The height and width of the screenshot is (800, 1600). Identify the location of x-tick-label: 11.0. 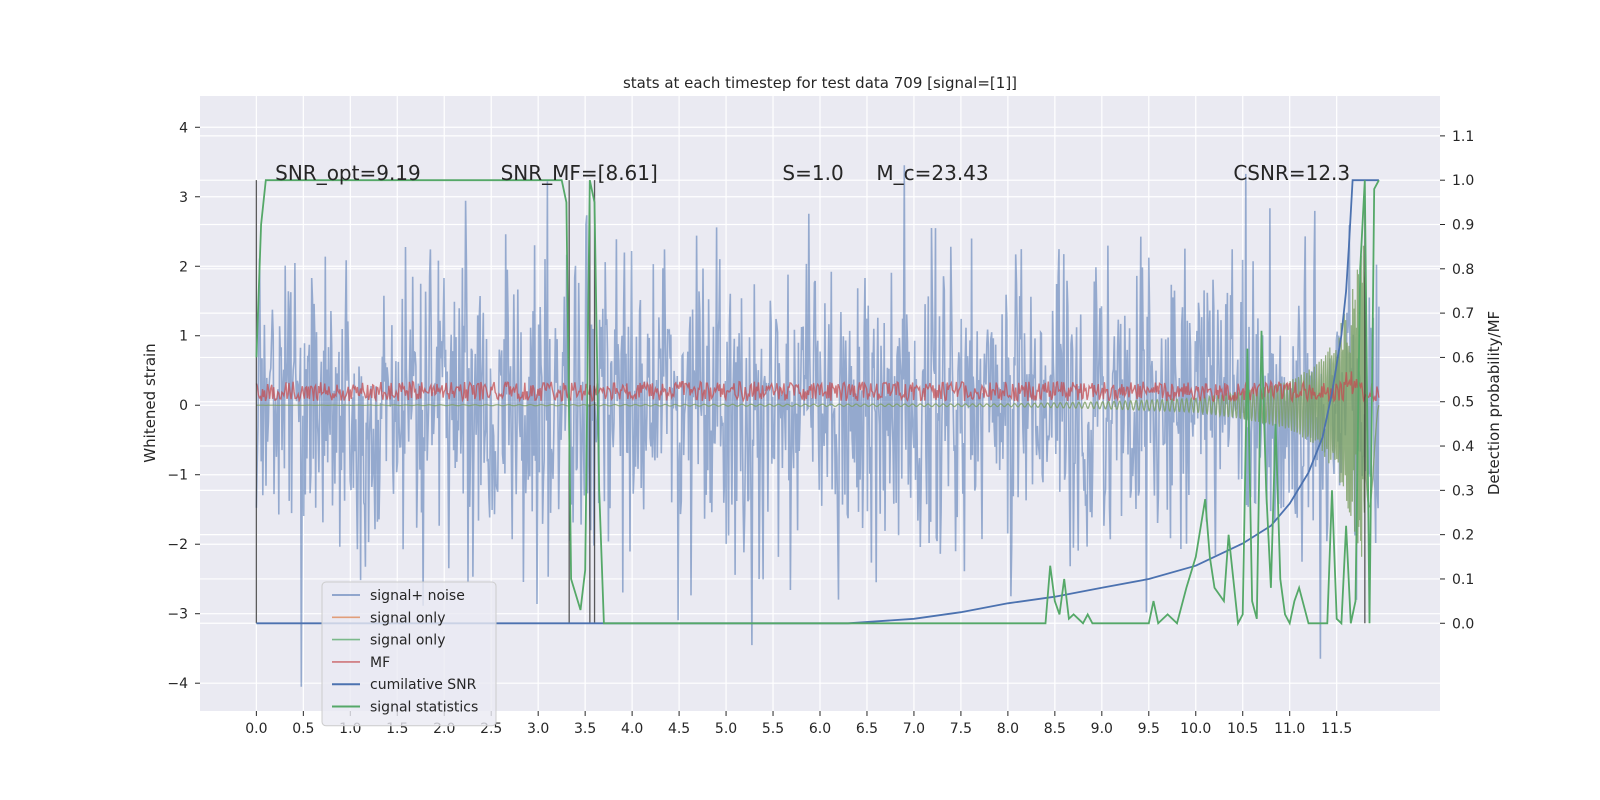
(1289, 729).